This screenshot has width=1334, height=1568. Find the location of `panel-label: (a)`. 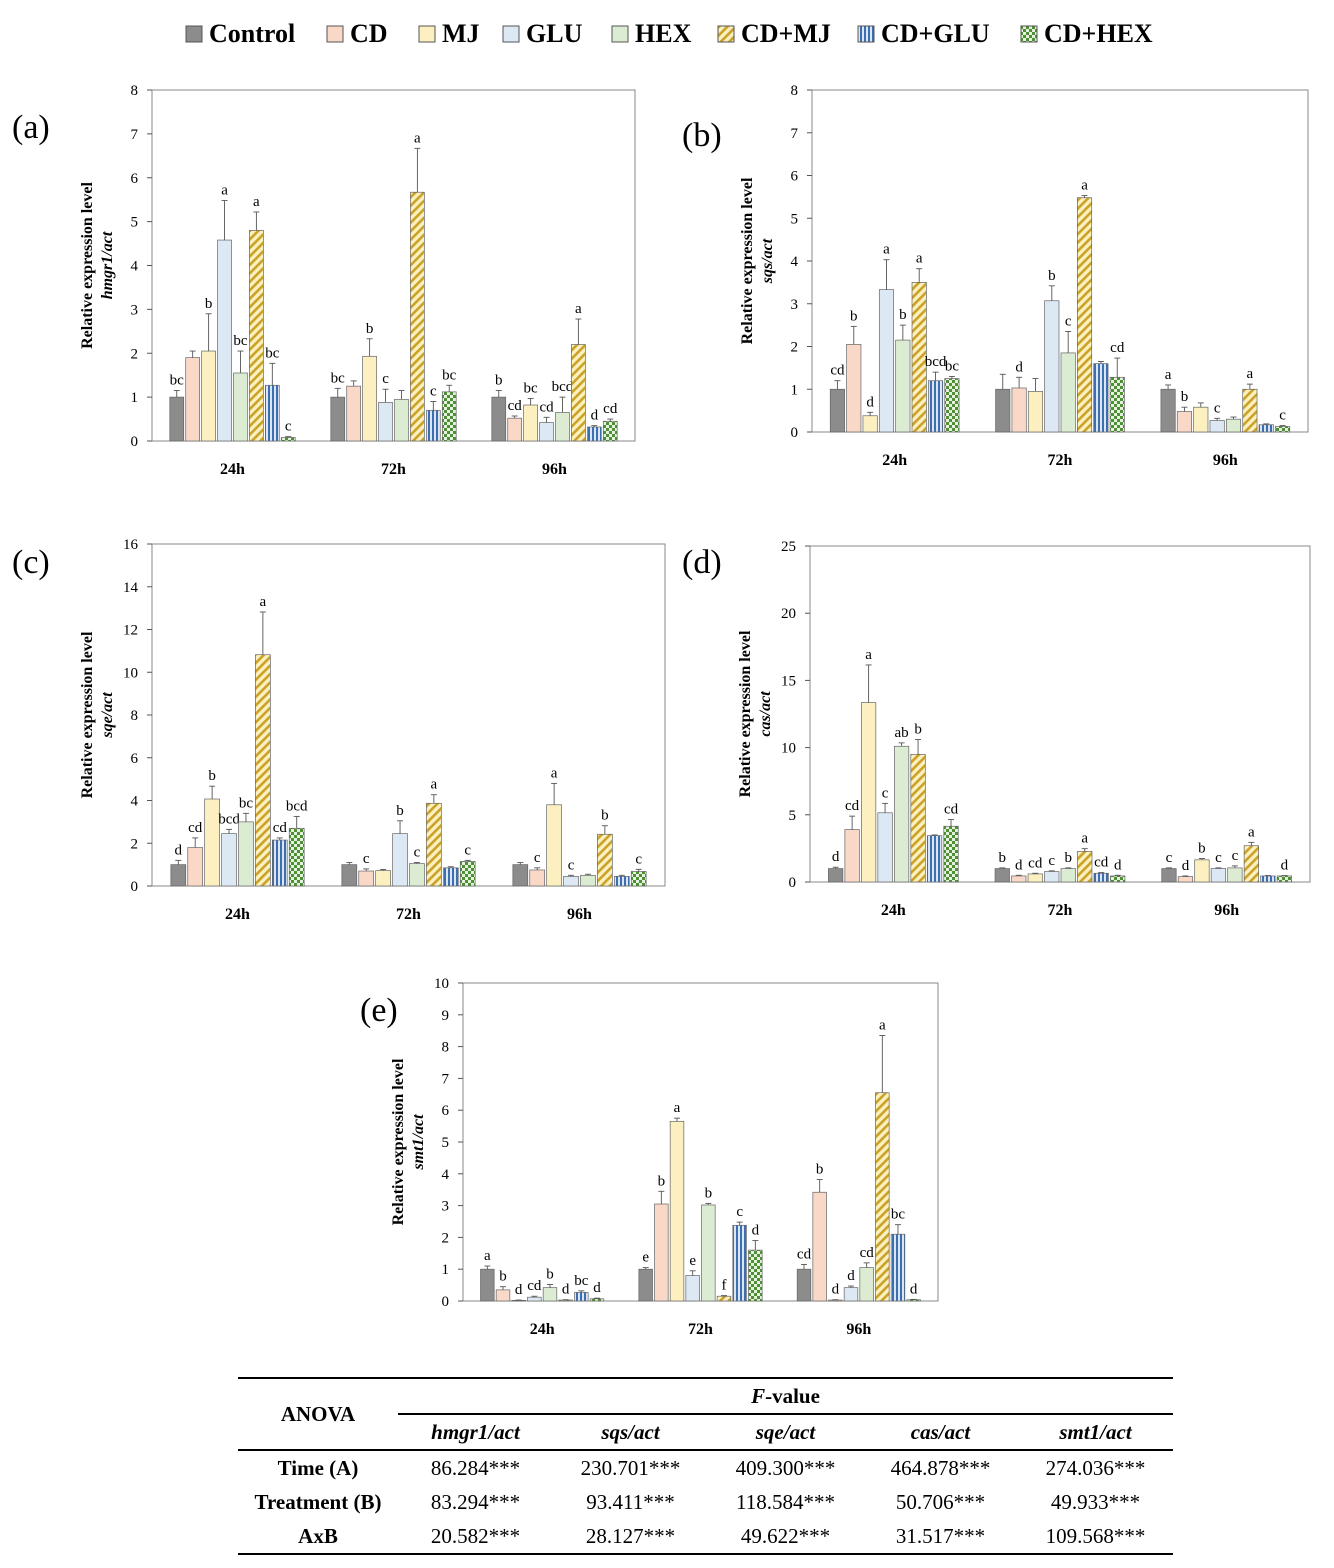

panel-label: (a) is located at coordinates (31, 127).